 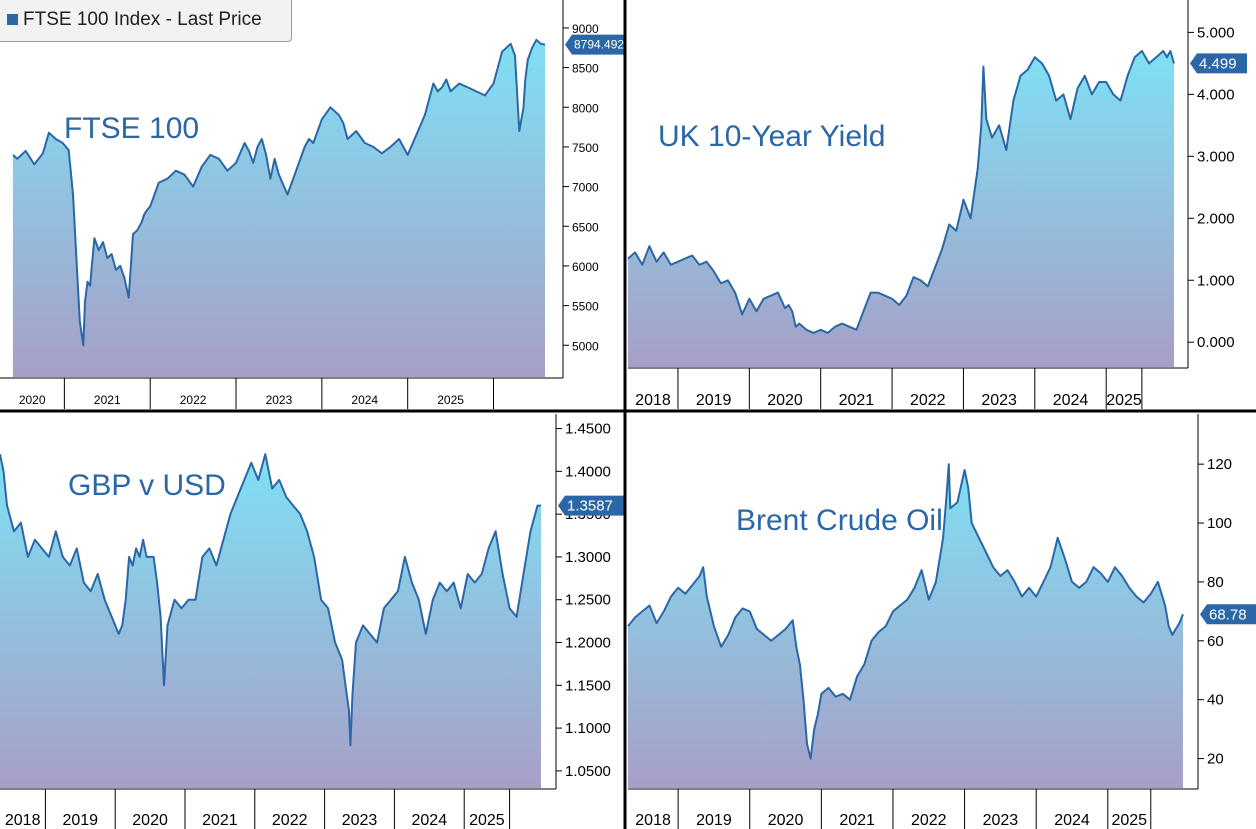 I want to click on panel-title-brent: Brent Crude Oil, so click(x=839, y=520).